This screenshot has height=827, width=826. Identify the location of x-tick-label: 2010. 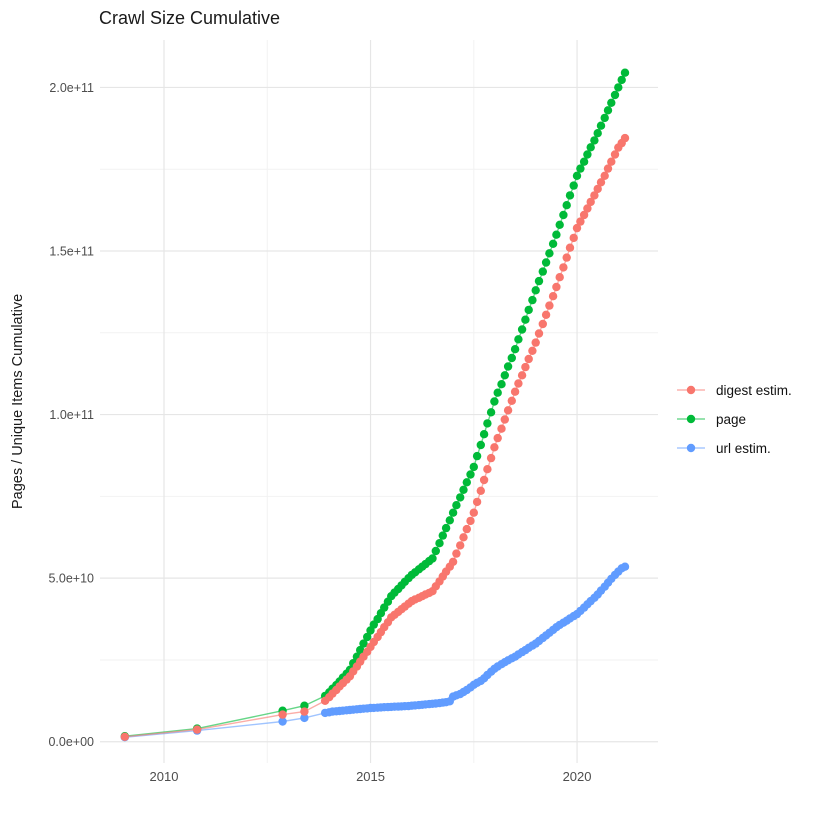
(164, 776).